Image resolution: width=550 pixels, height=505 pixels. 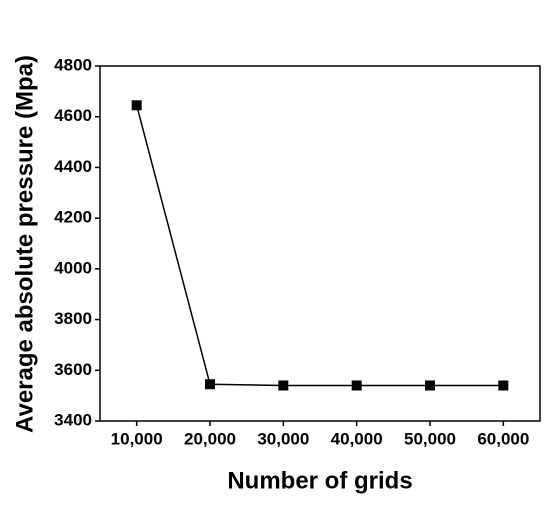 What do you see at coordinates (24, 244) in the screenshot?
I see `y-axis-title: Average absolute pressure (Mpa)` at bounding box center [24, 244].